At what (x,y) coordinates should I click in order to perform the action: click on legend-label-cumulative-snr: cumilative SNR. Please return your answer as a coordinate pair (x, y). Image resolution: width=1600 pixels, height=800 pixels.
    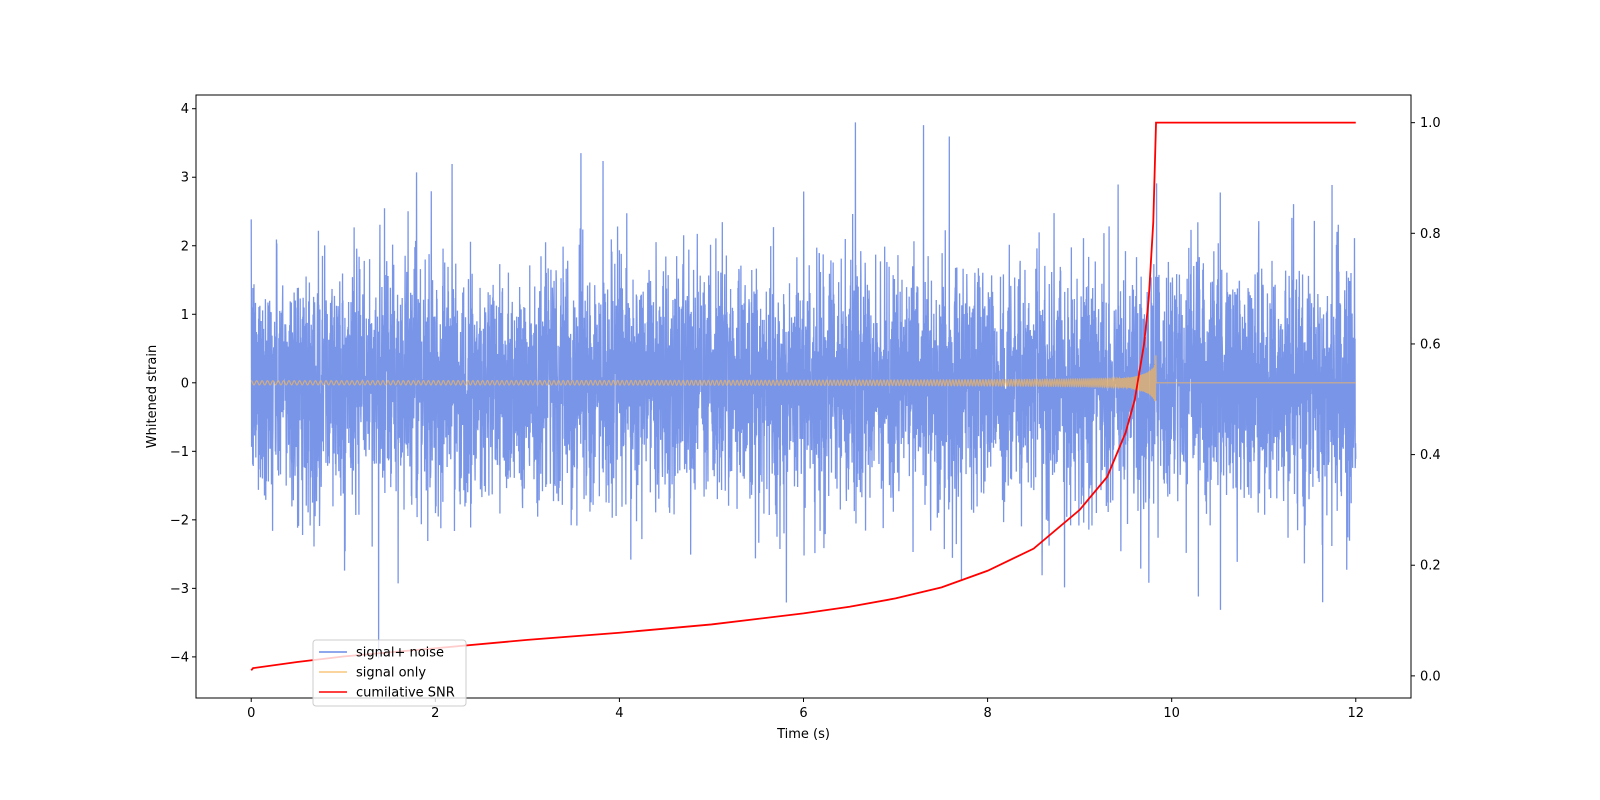
    Looking at the image, I should click on (405, 693).